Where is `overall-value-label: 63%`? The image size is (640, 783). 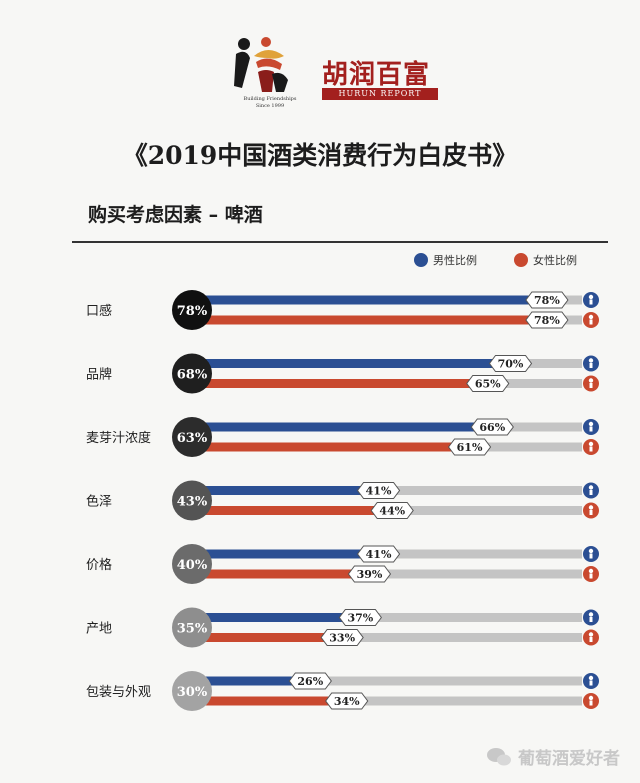
overall-value-label: 63% is located at coordinates (192, 438).